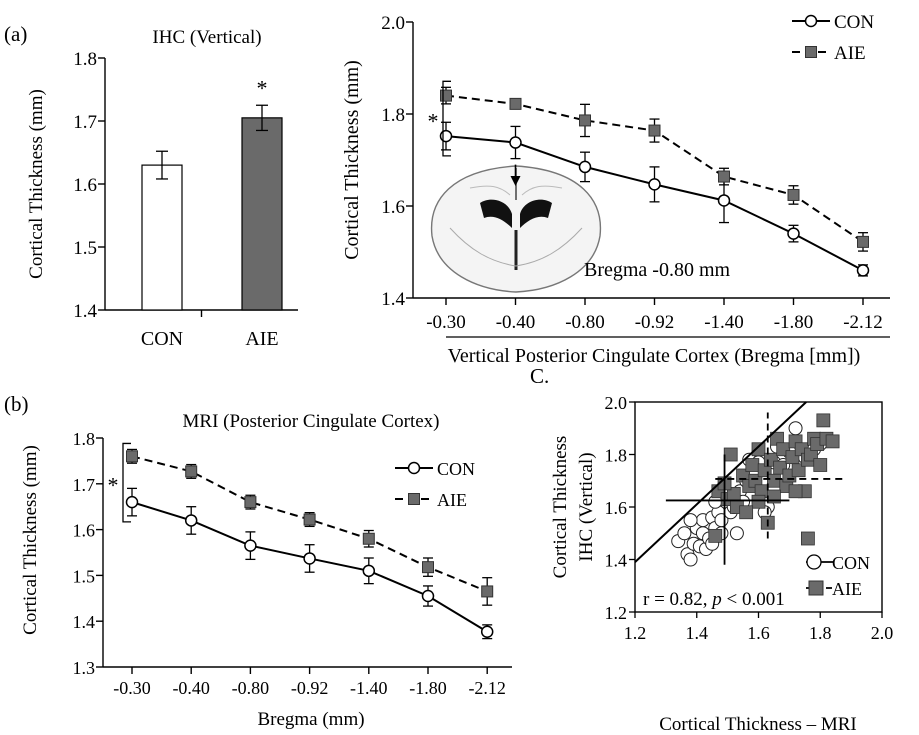 This screenshot has height=735, width=919. What do you see at coordinates (262, 87) in the screenshot?
I see `significance-star: *` at bounding box center [262, 87].